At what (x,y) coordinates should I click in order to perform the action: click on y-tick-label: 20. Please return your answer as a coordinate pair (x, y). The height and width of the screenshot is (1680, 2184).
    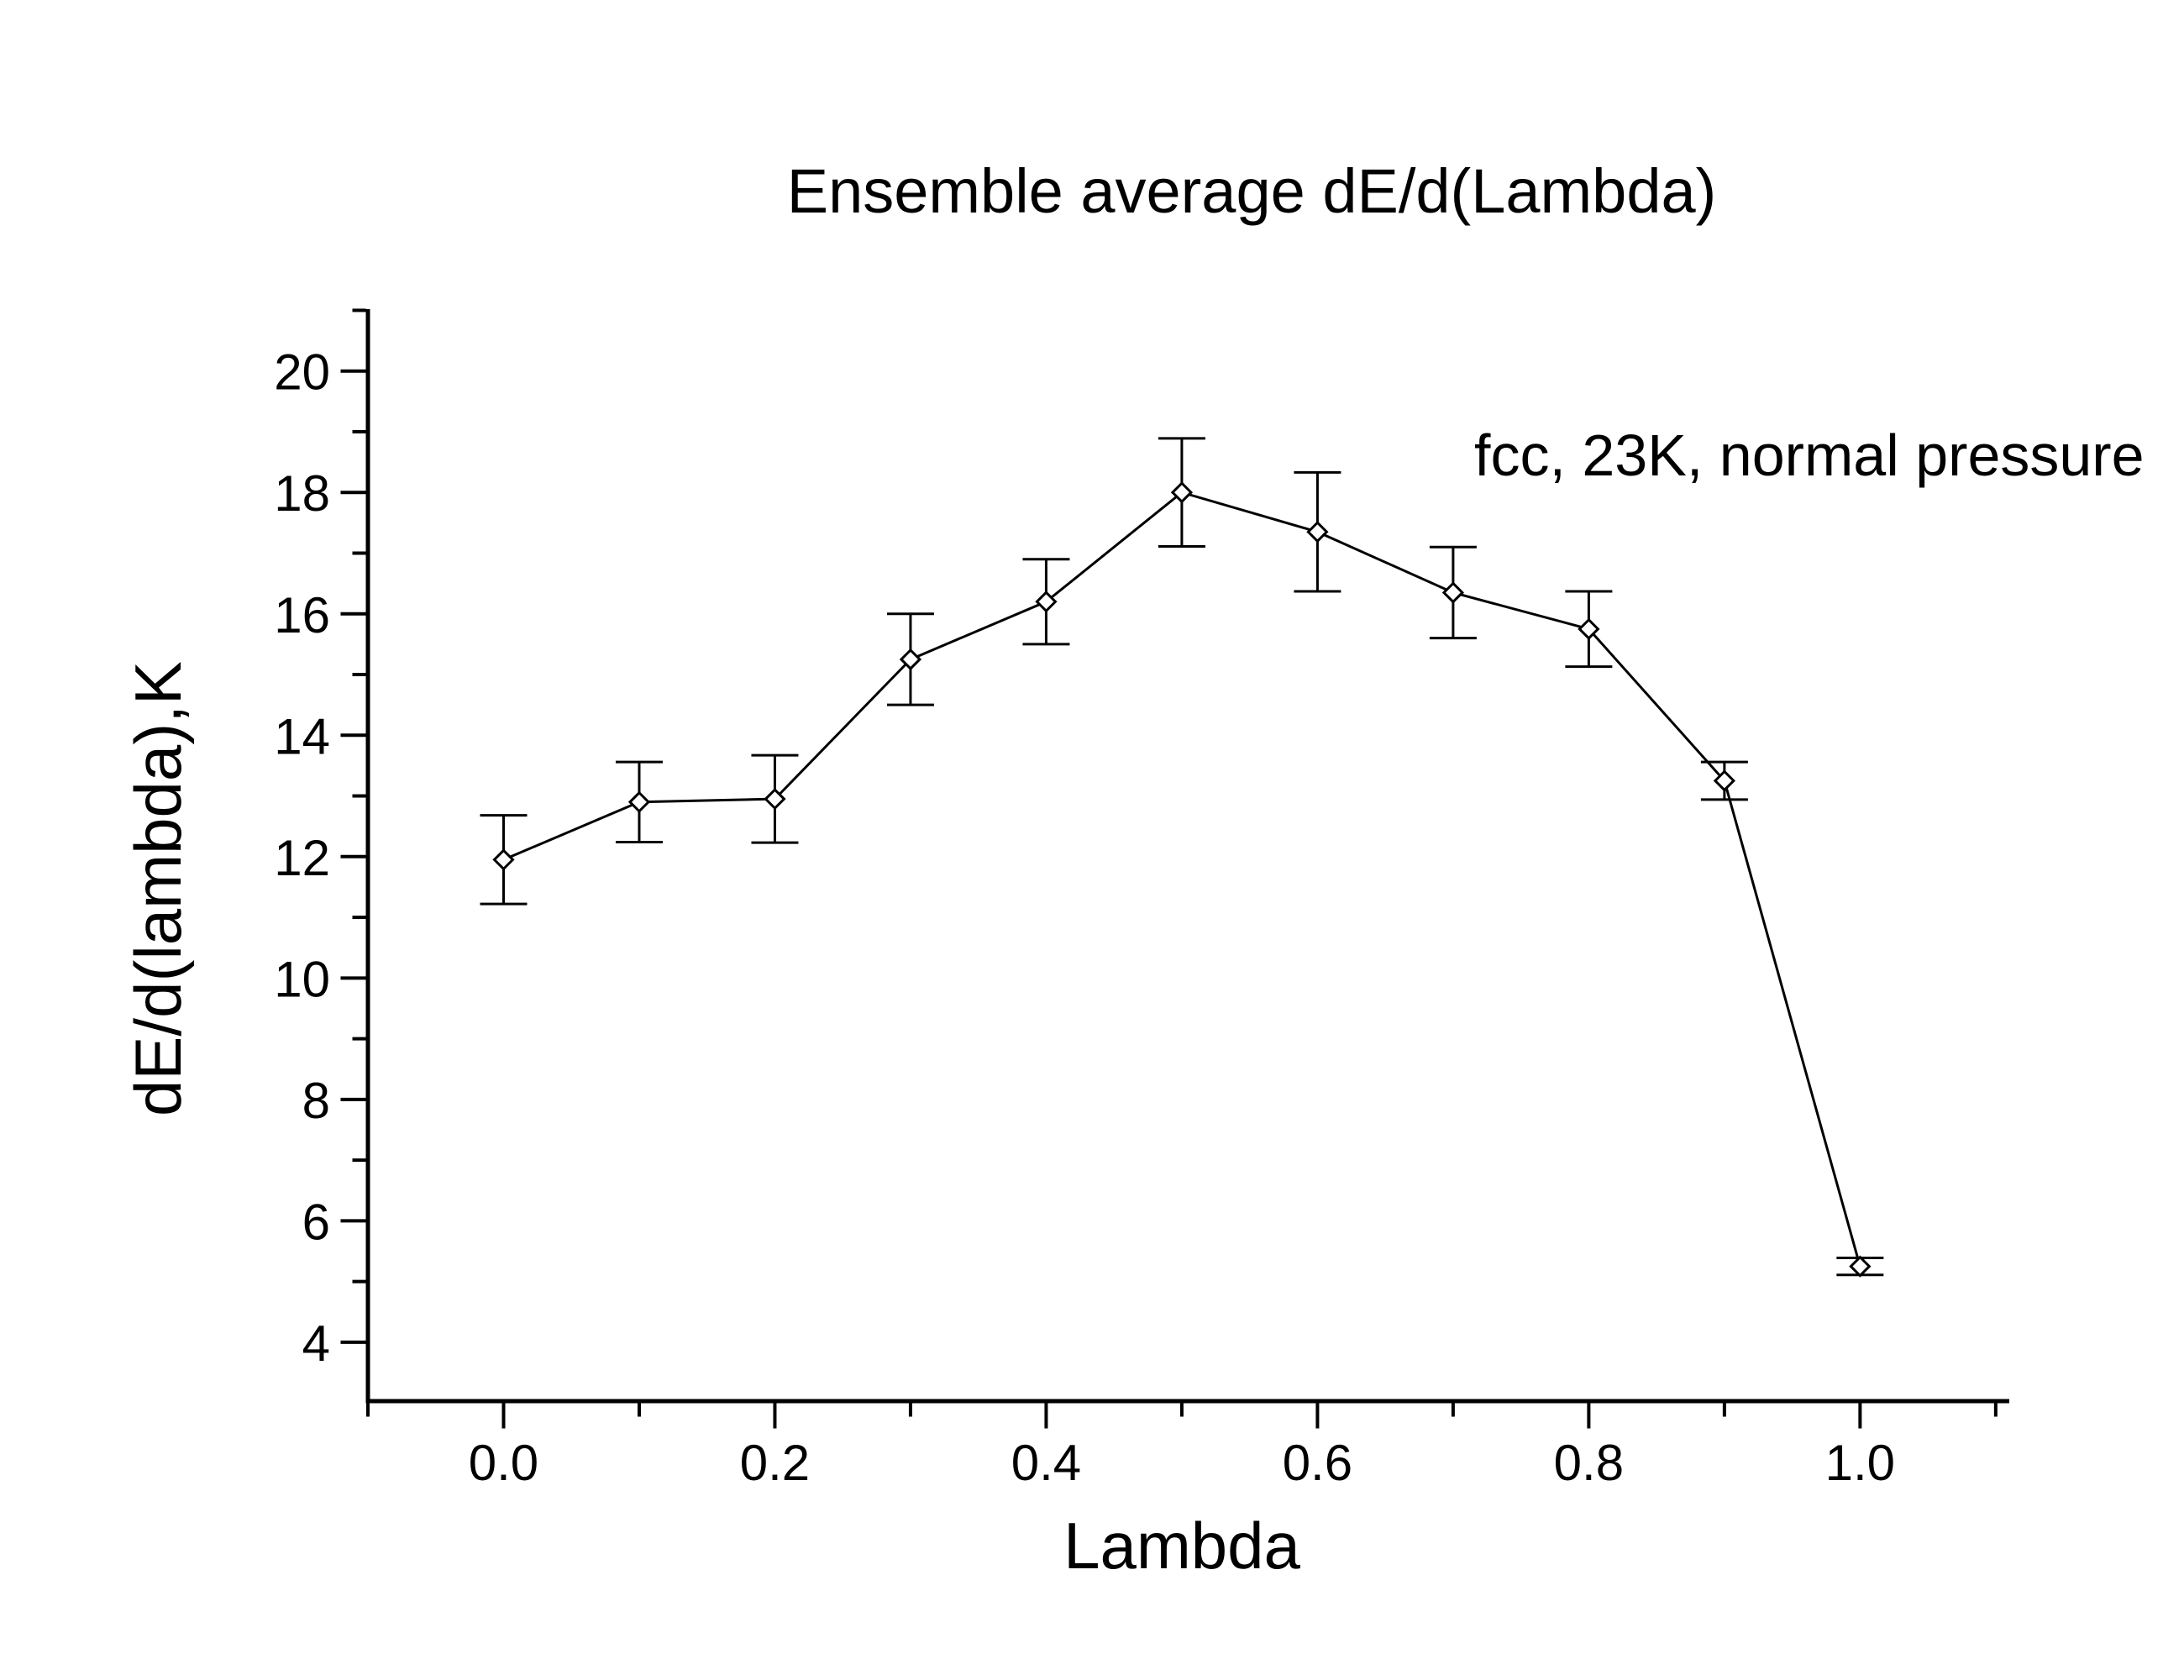
    Looking at the image, I should click on (302, 372).